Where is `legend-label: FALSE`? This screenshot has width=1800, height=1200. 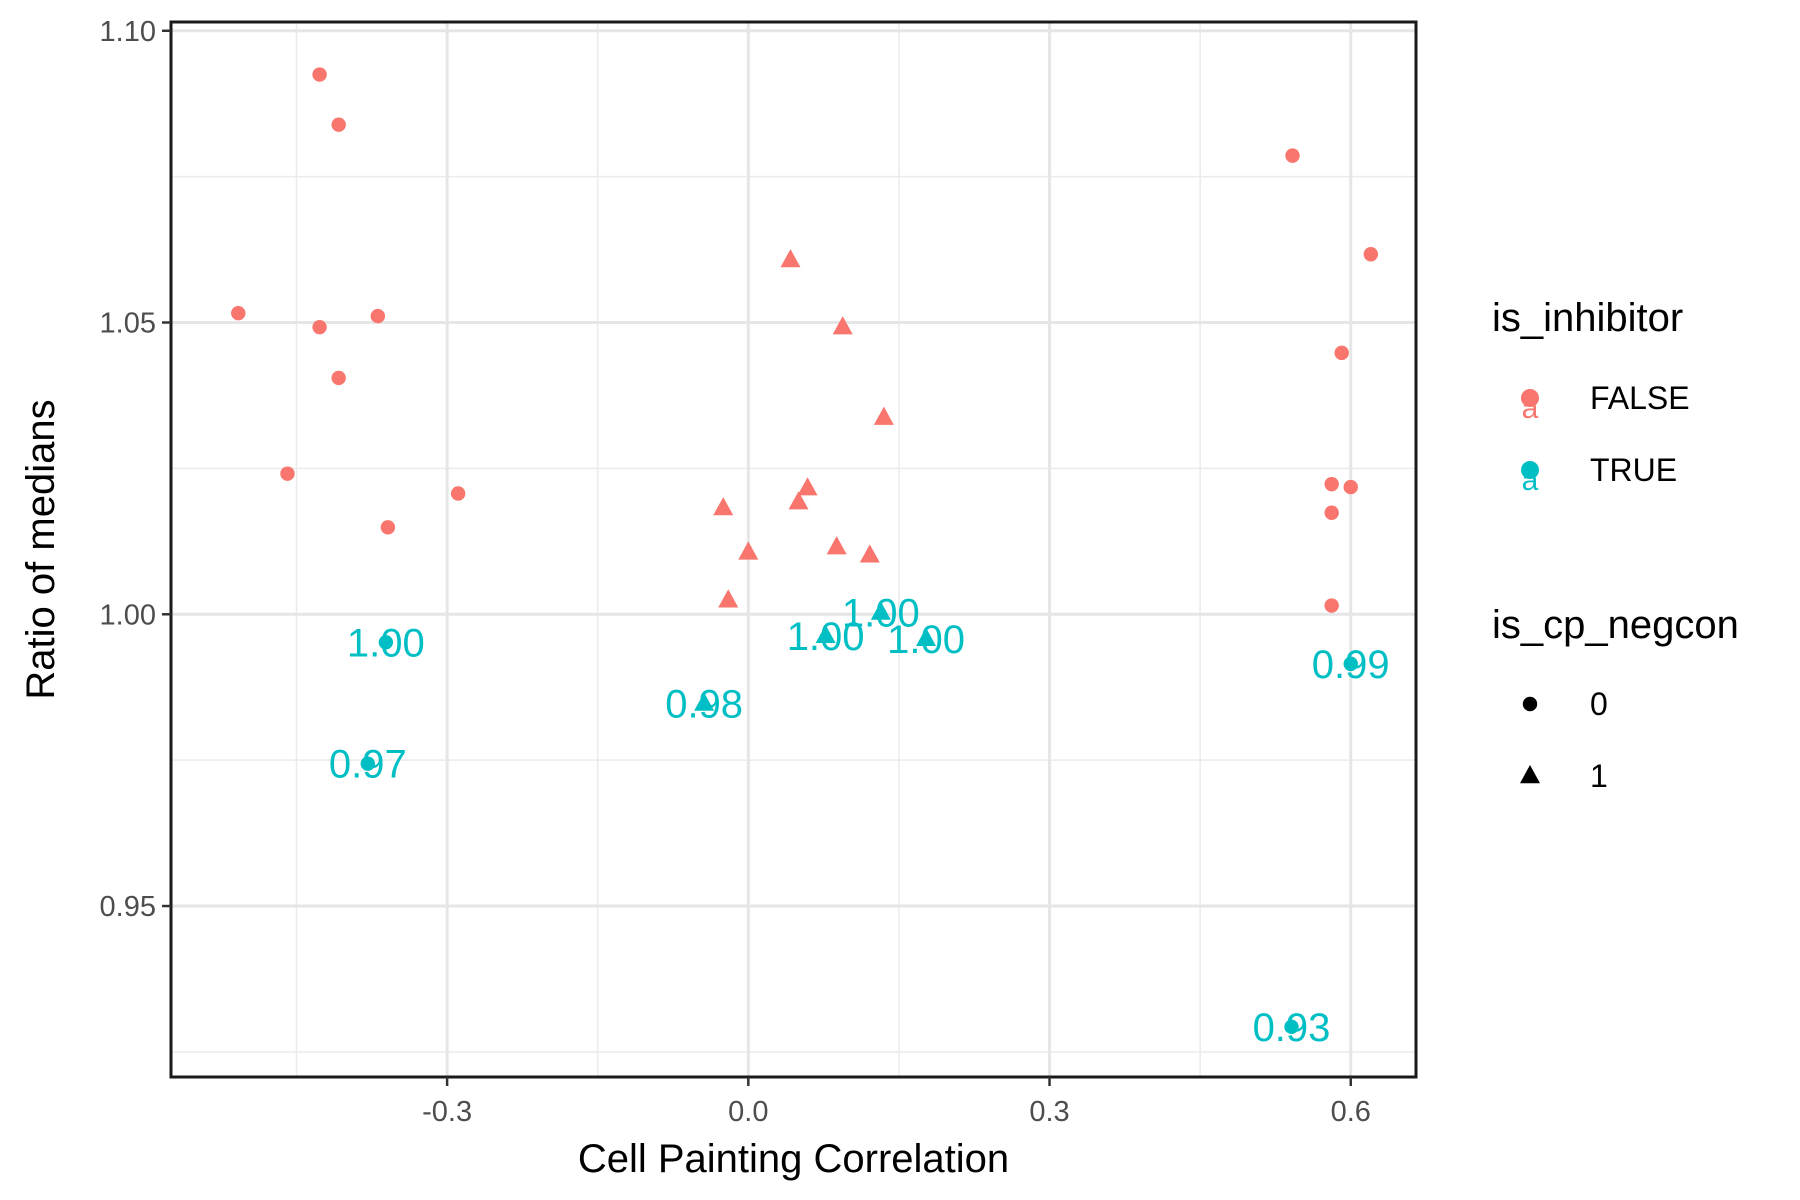 legend-label: FALSE is located at coordinates (1640, 398).